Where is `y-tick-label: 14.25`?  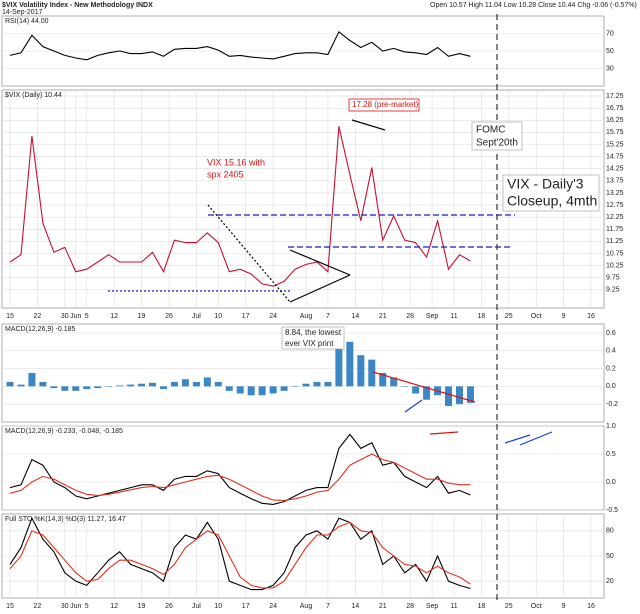 y-tick-label: 14.25 is located at coordinates (615, 169).